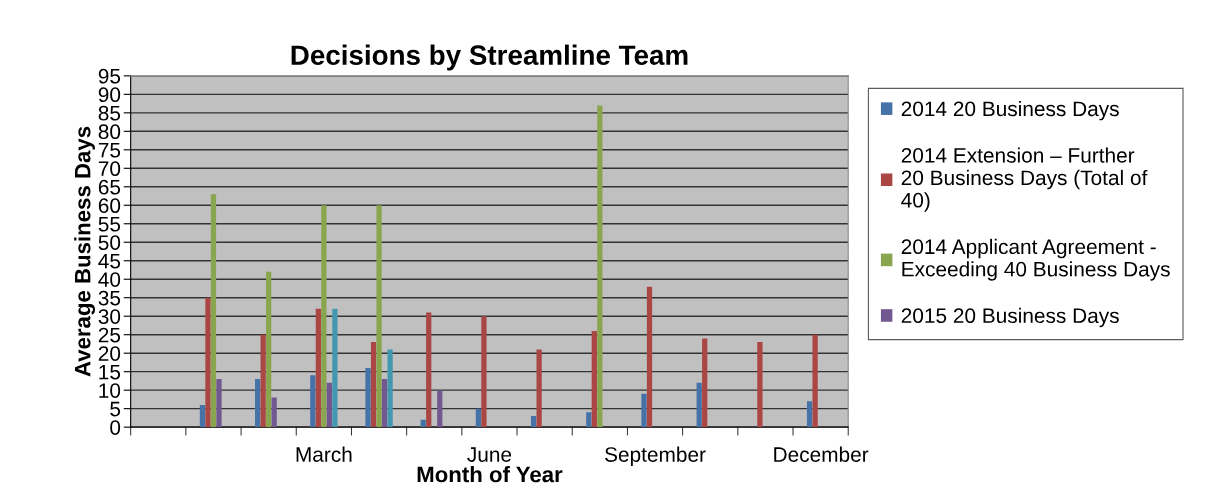 This screenshot has width=1210, height=499. I want to click on x-tick-label: June, so click(489, 454).